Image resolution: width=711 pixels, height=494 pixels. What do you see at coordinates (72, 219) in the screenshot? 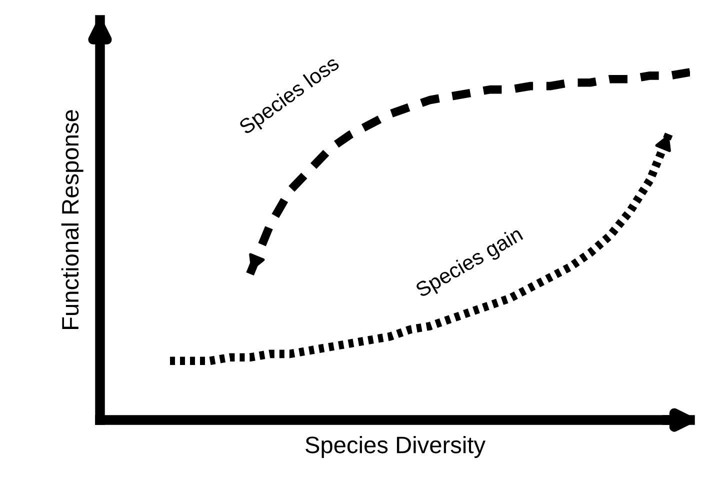
I see `y-axis-title: Functional Response` at bounding box center [72, 219].